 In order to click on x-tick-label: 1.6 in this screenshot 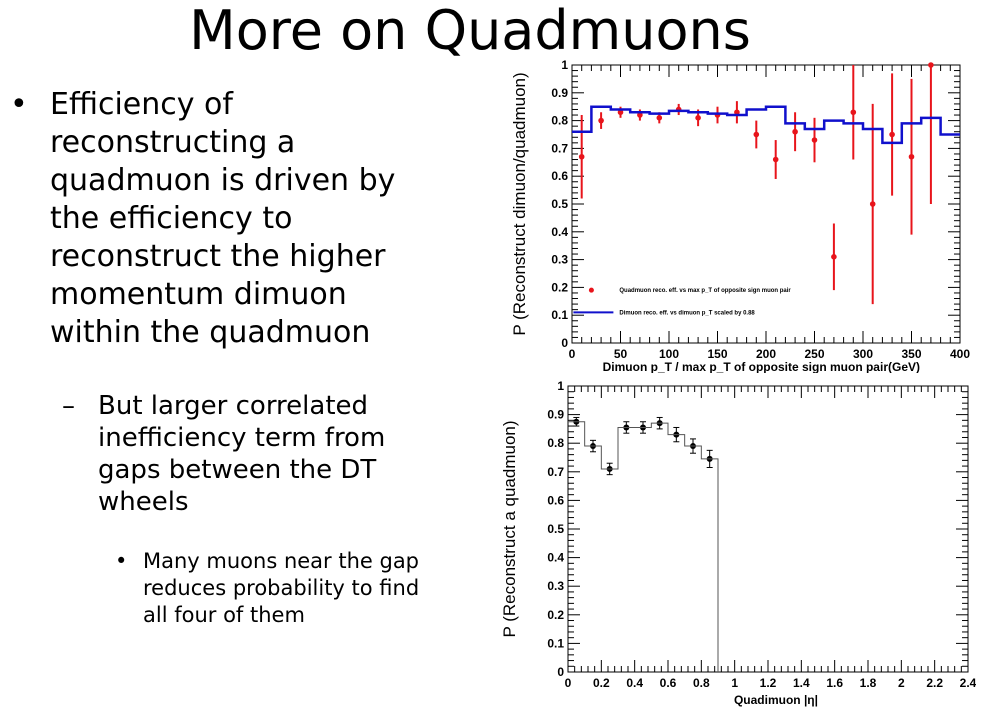, I will do `click(834, 683)`.